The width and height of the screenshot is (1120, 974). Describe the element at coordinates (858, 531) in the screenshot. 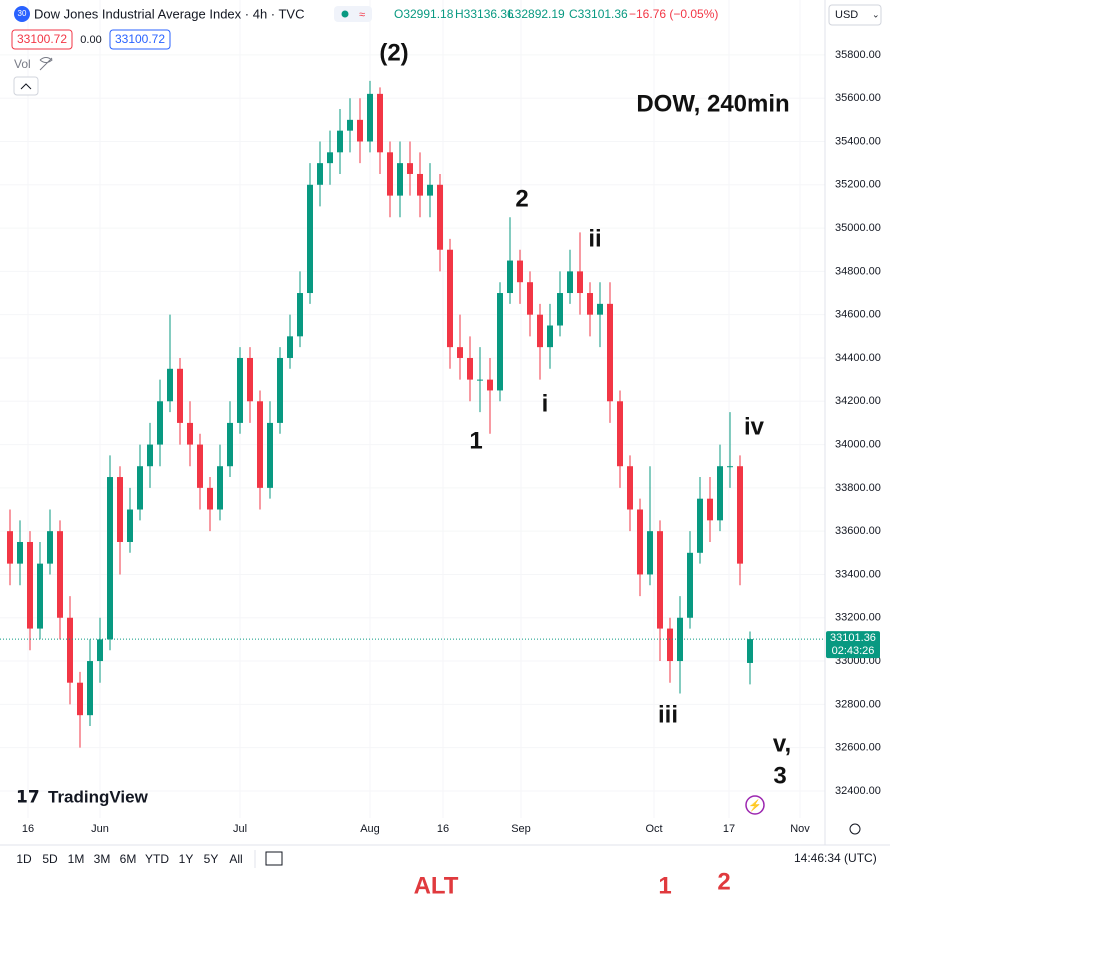

I see `y-tick-label: 33600.00` at that location.